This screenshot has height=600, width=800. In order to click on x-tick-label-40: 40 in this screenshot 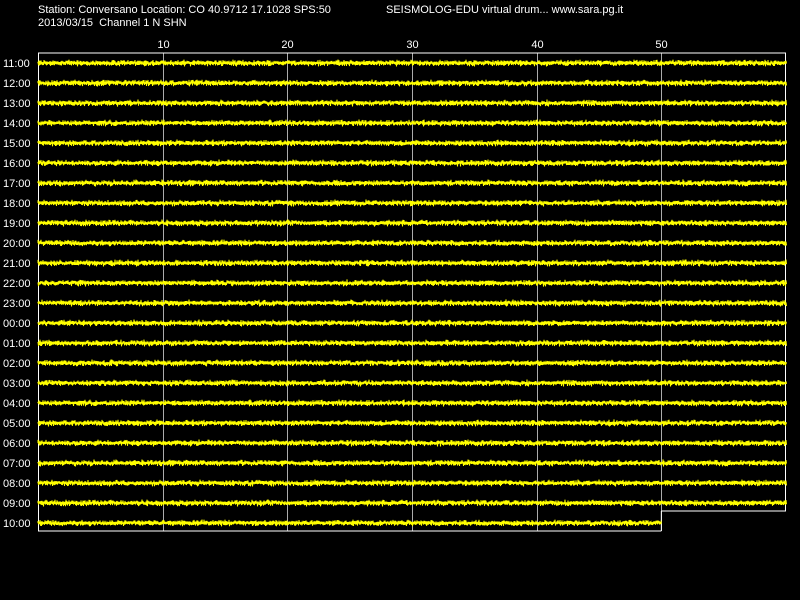, I will do `click(537, 45)`.